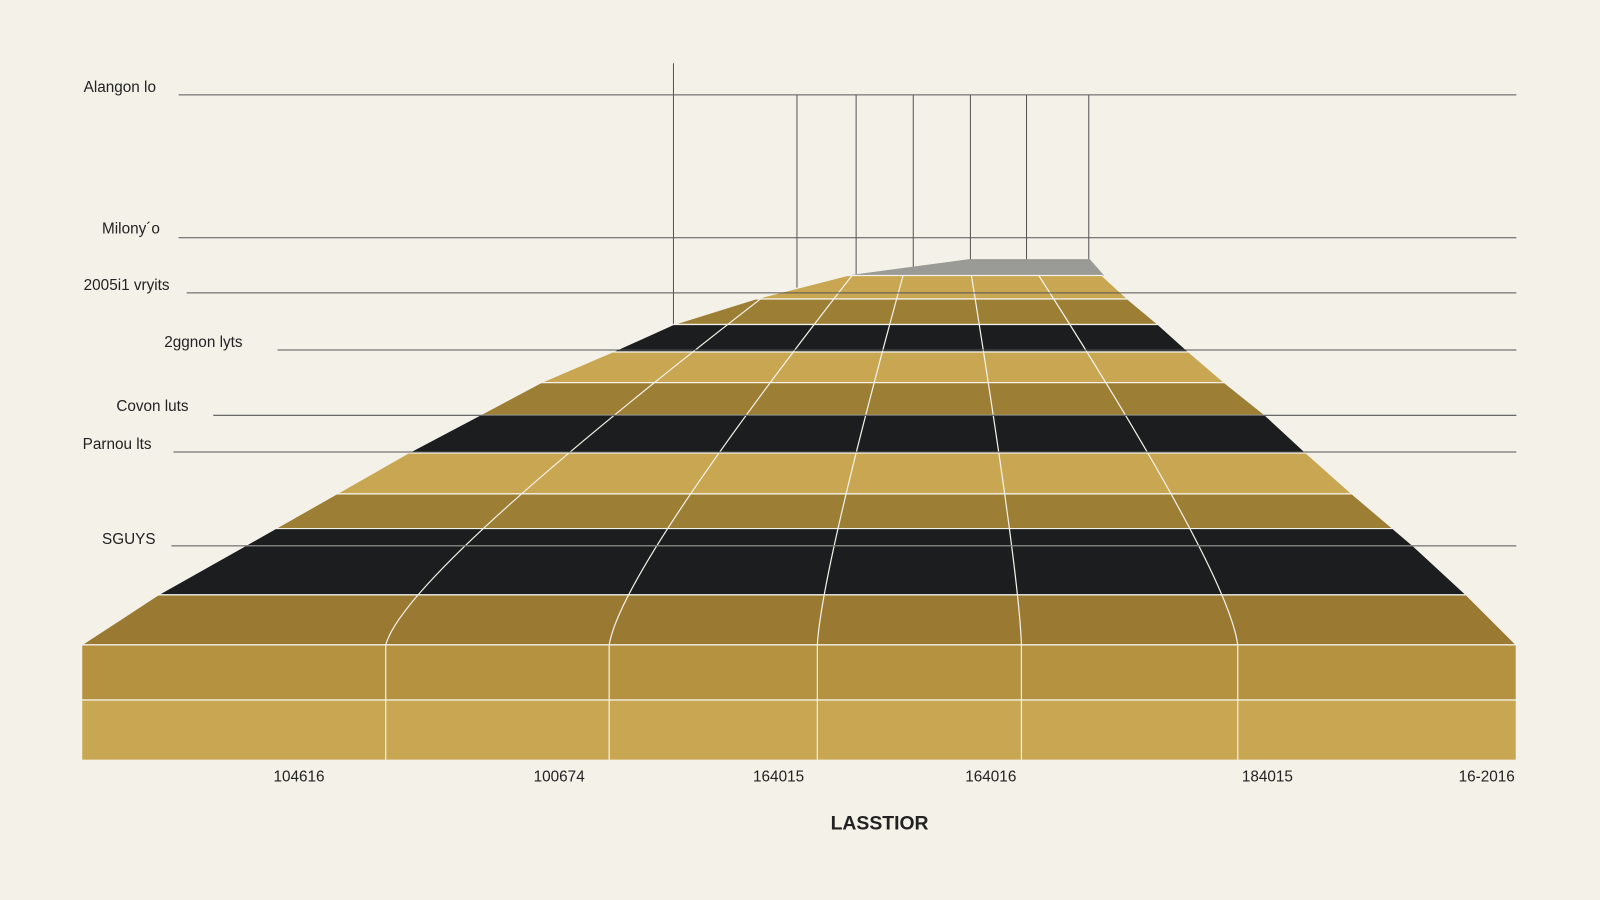  Describe the element at coordinates (203, 342) in the screenshot. I see `row-label: 2ggnon lyts` at that location.